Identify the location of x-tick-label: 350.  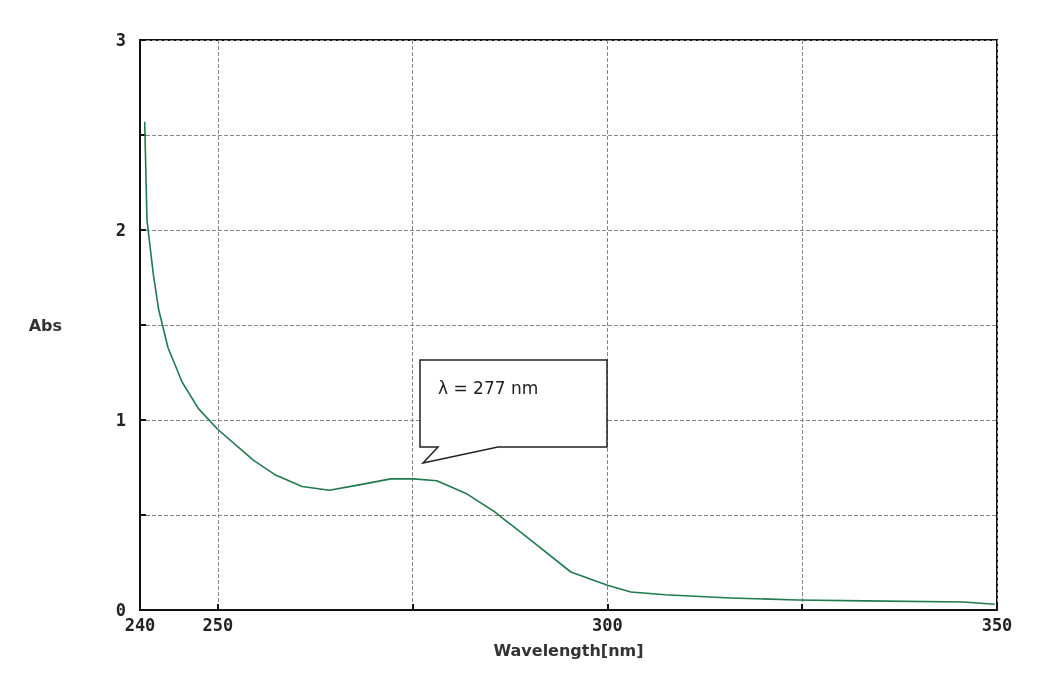
(997, 624).